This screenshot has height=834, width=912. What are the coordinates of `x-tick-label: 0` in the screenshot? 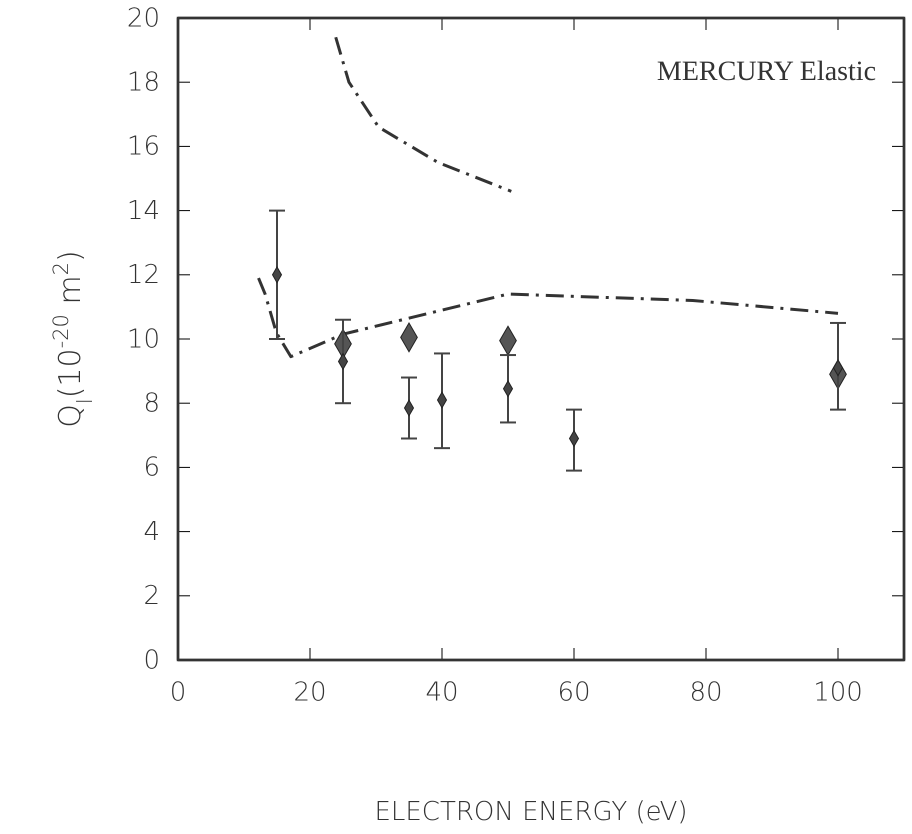 It's located at (178, 692).